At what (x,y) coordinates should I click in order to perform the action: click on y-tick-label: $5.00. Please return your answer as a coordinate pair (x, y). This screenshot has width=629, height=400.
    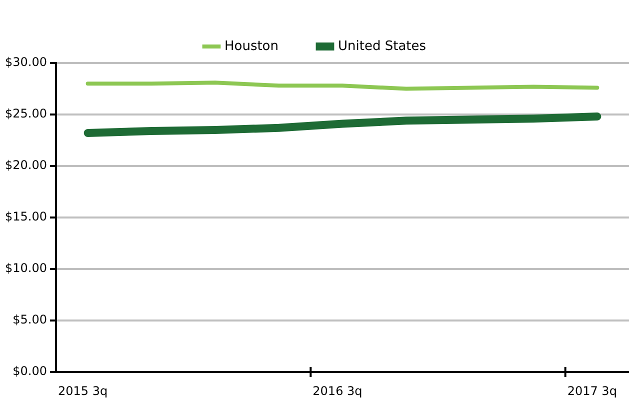
    Looking at the image, I should click on (29, 319).